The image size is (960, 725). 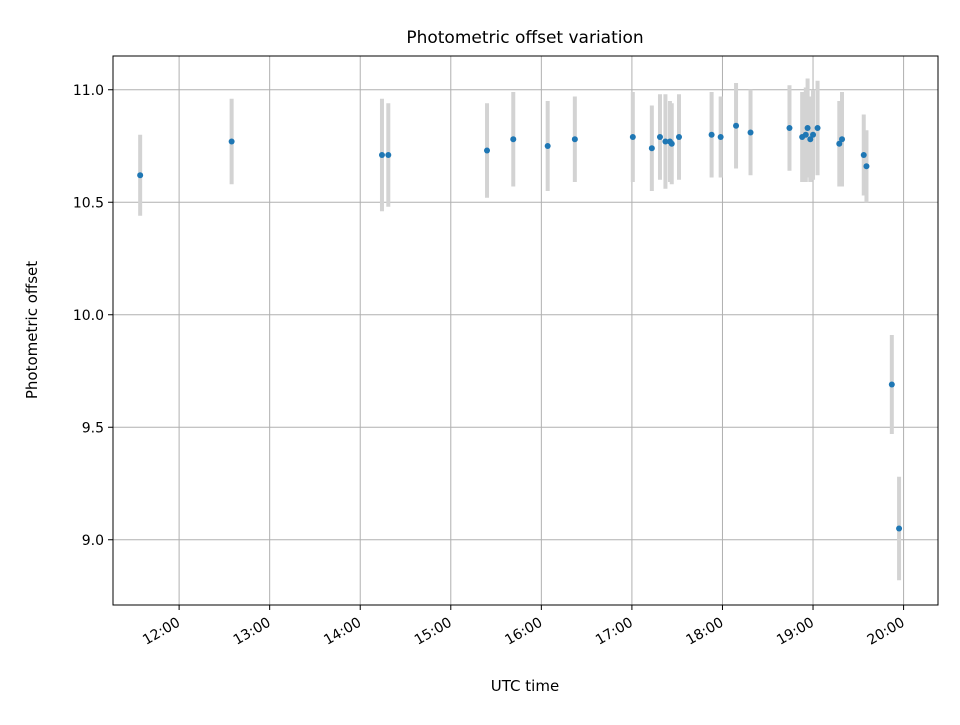 What do you see at coordinates (32, 330) in the screenshot?
I see `y-axis-label: Photometric offset` at bounding box center [32, 330].